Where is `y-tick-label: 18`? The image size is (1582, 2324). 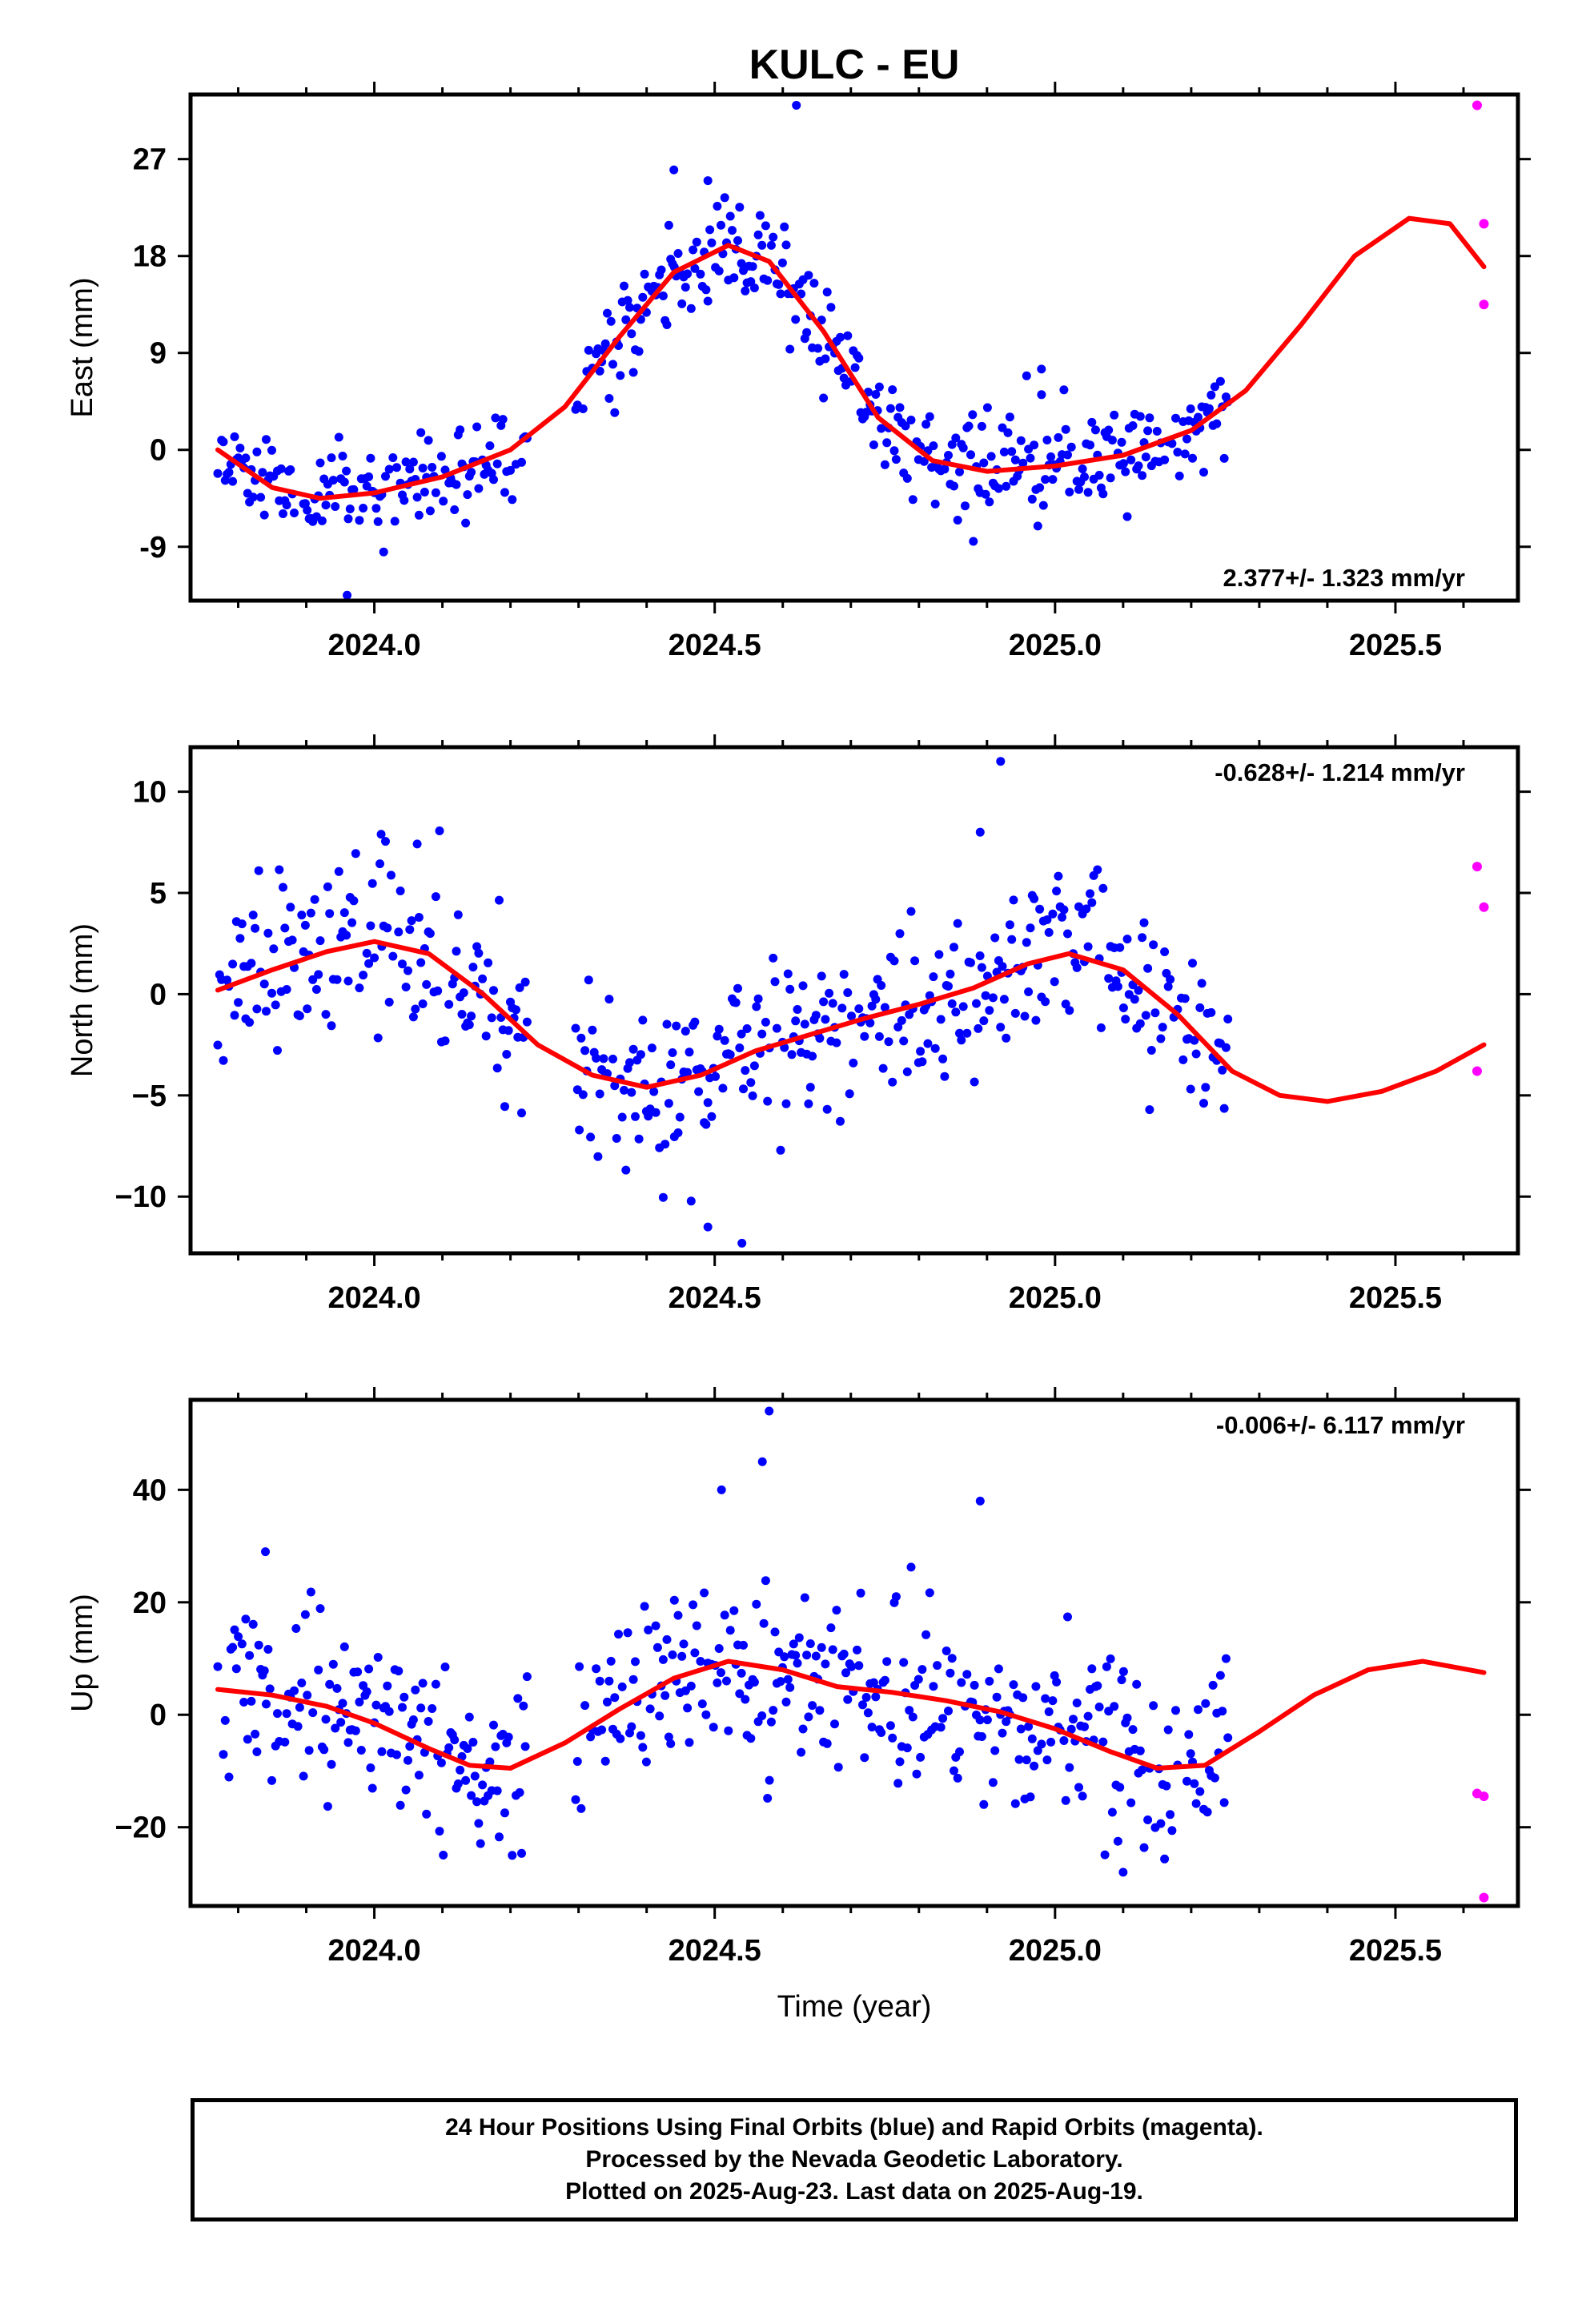 y-tick-label: 18 is located at coordinates (150, 257).